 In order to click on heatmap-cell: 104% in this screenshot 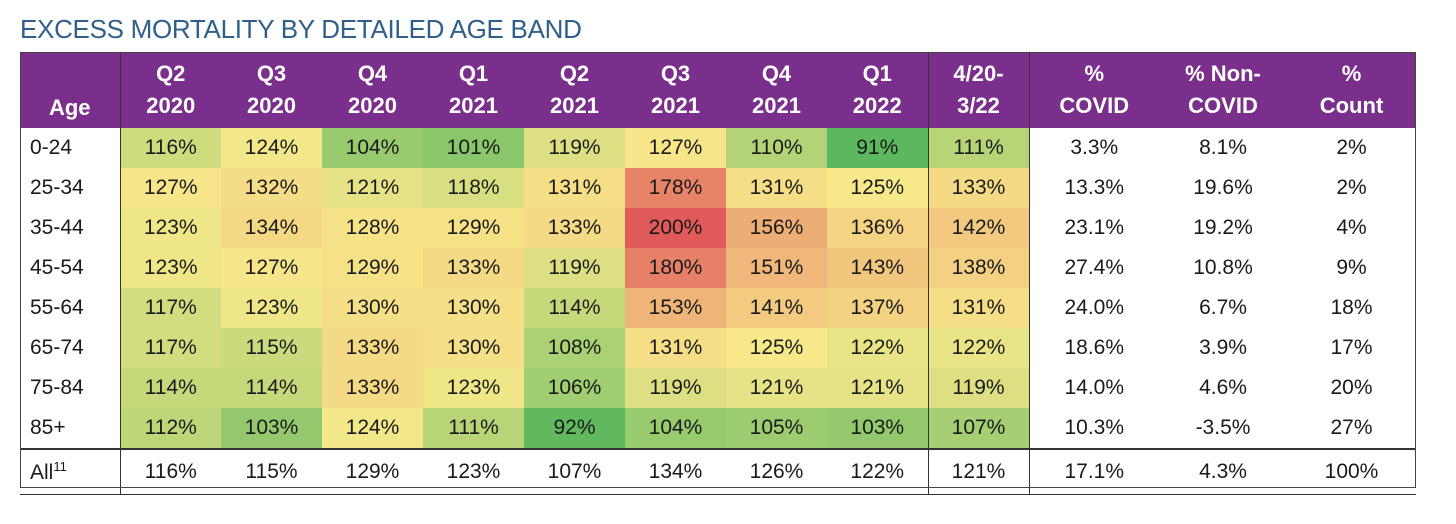, I will do `click(675, 428)`.